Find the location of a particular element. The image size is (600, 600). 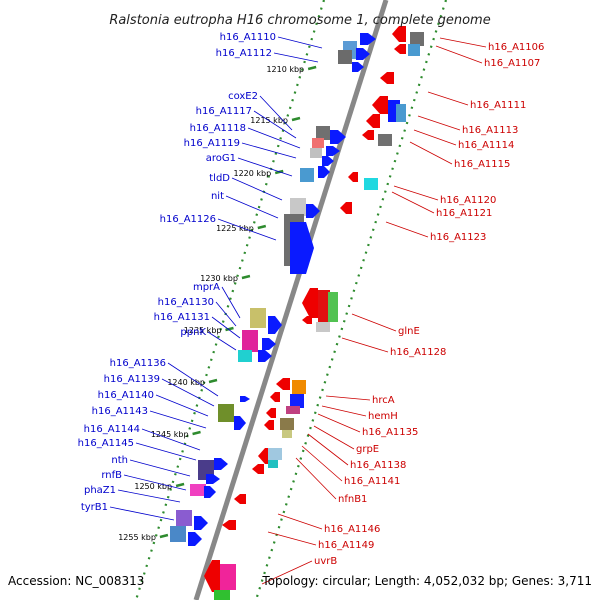

right-gene-label: h16_A1123 is located at coordinates (458, 237).